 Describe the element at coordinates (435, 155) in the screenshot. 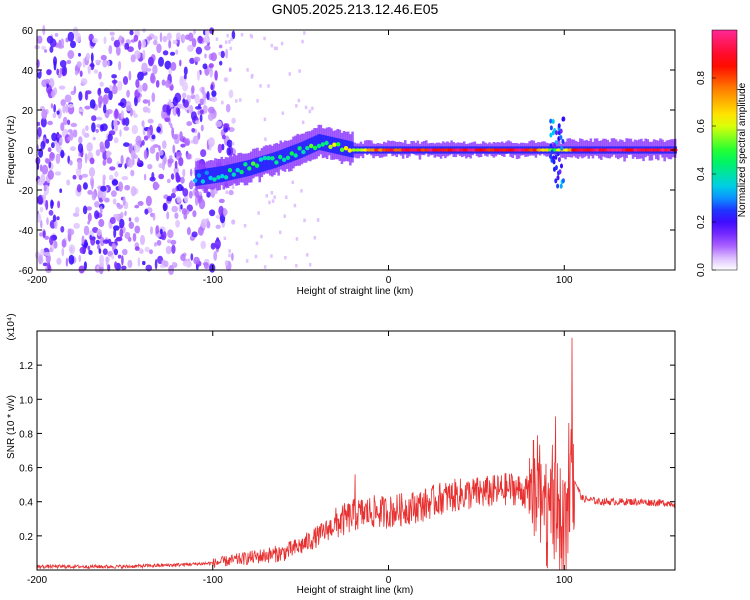

I see `ridge-layer` at that location.